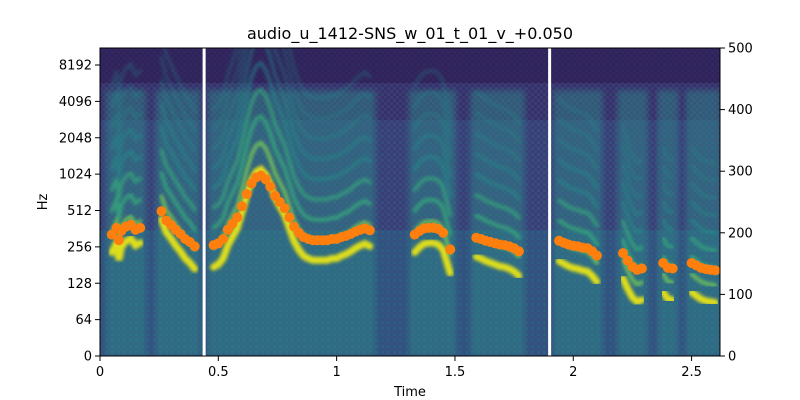  Describe the element at coordinates (79, 284) in the screenshot. I see `y-left-tick-label: 128` at that location.